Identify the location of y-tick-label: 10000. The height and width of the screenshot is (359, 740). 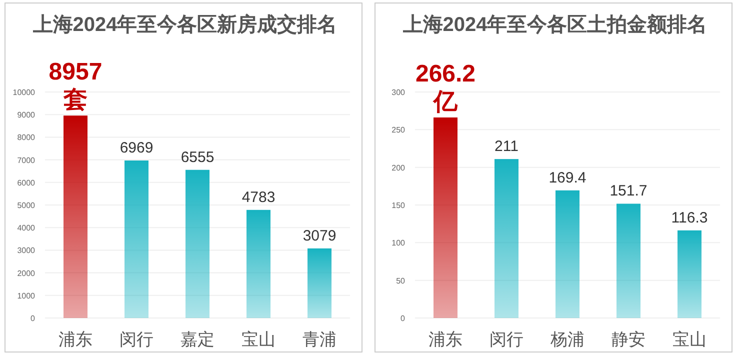
(24, 92).